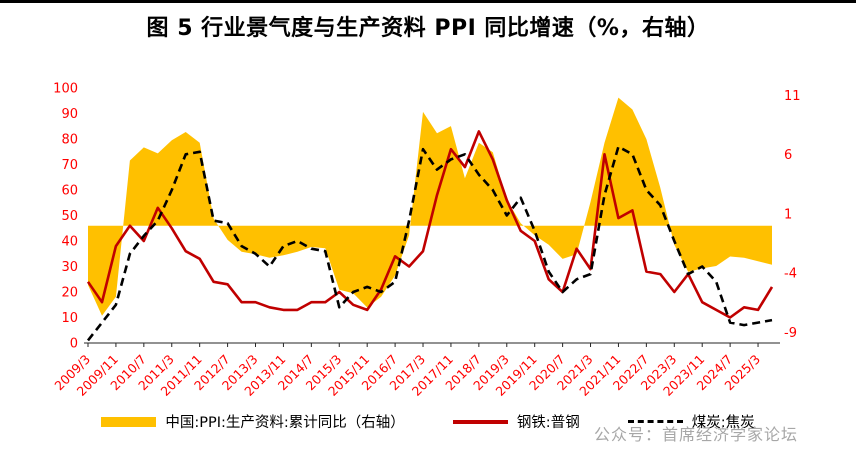 The width and height of the screenshot is (856, 456). Describe the element at coordinates (790, 333) in the screenshot. I see `right-axis-tick: -9` at that location.